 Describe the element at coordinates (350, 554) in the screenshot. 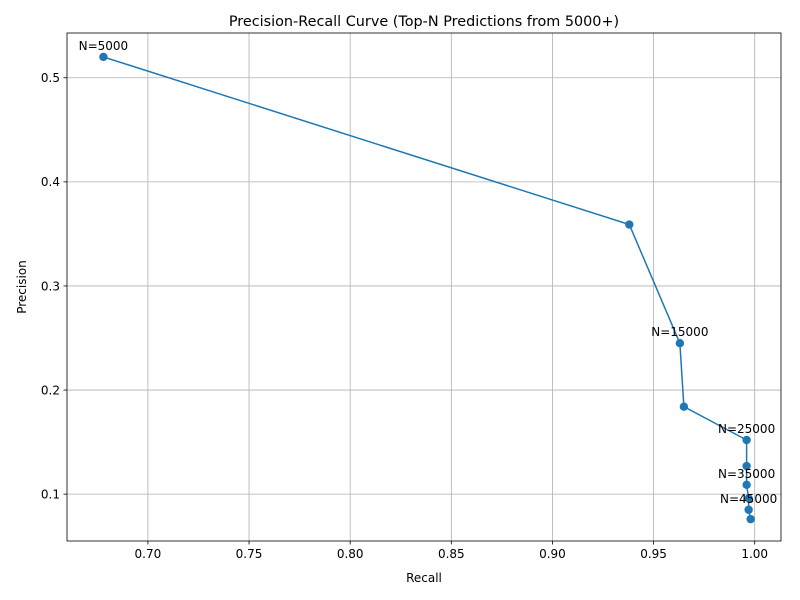

I see `x-tick-label: 0.80` at that location.